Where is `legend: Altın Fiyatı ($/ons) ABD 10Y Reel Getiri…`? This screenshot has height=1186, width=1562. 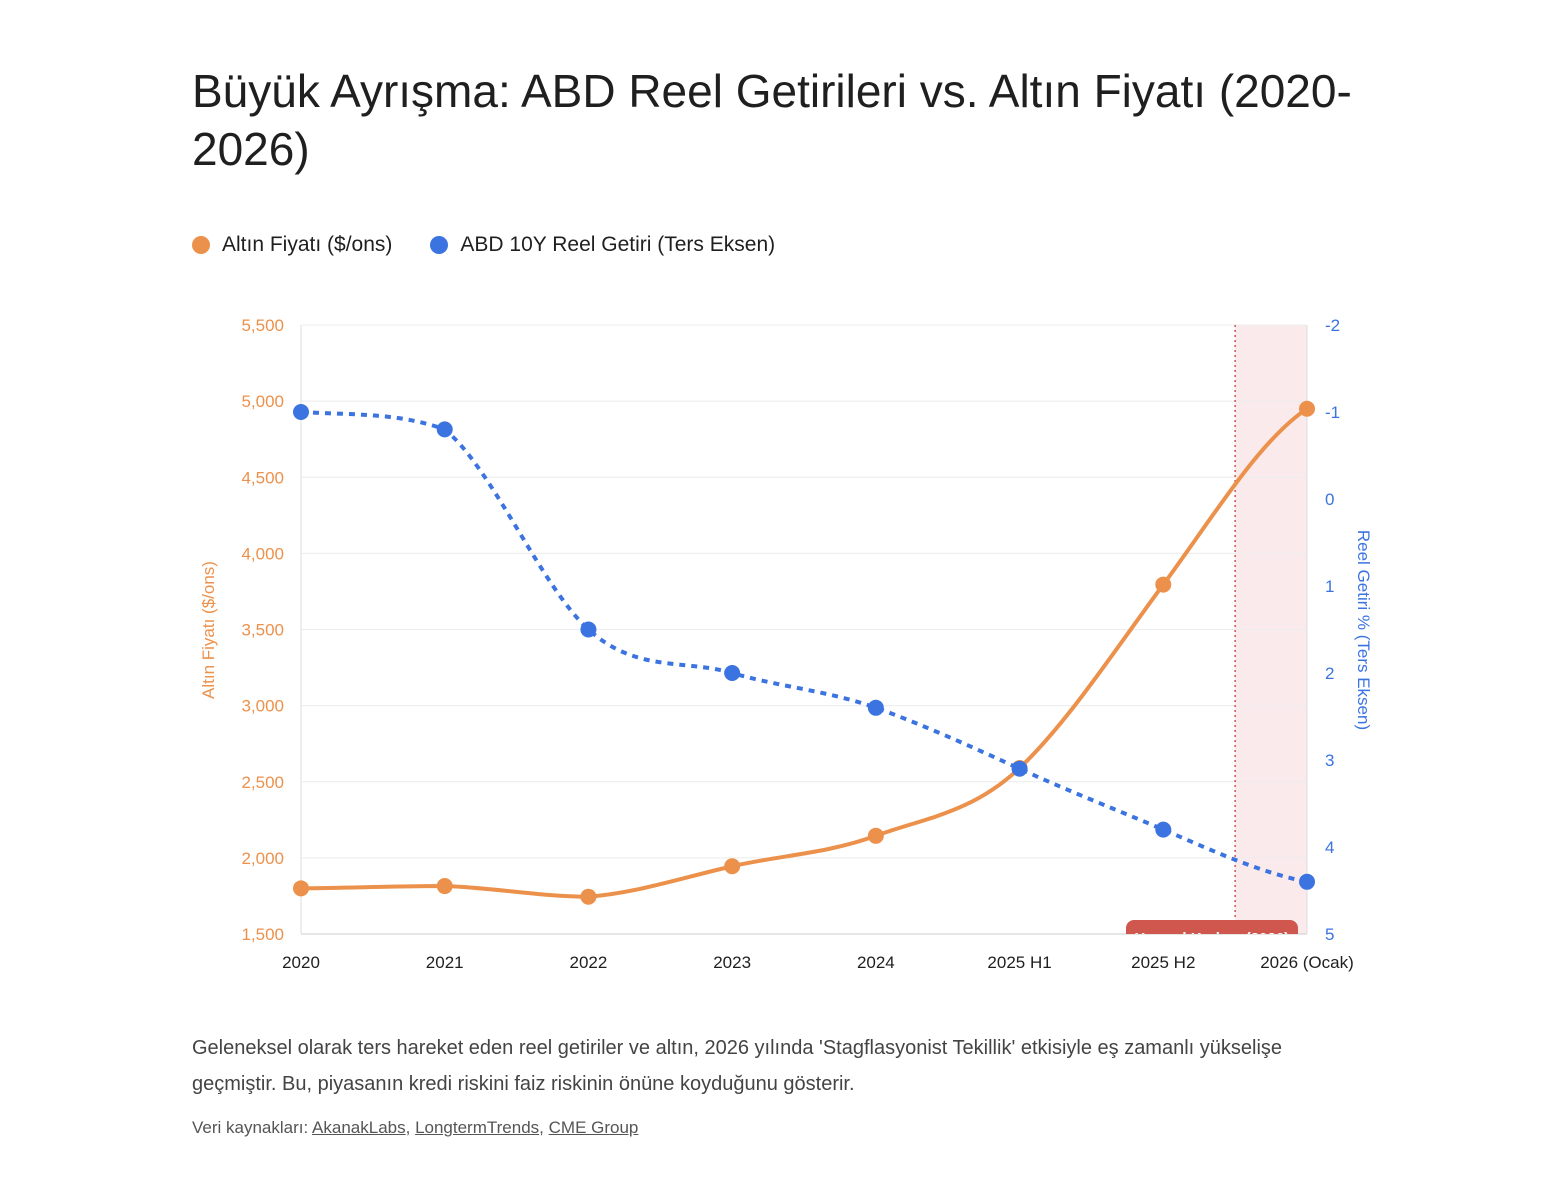
legend: Altın Fiyatı ($/ons) ABD 10Y Reel Getiri… is located at coordinates (483, 245).